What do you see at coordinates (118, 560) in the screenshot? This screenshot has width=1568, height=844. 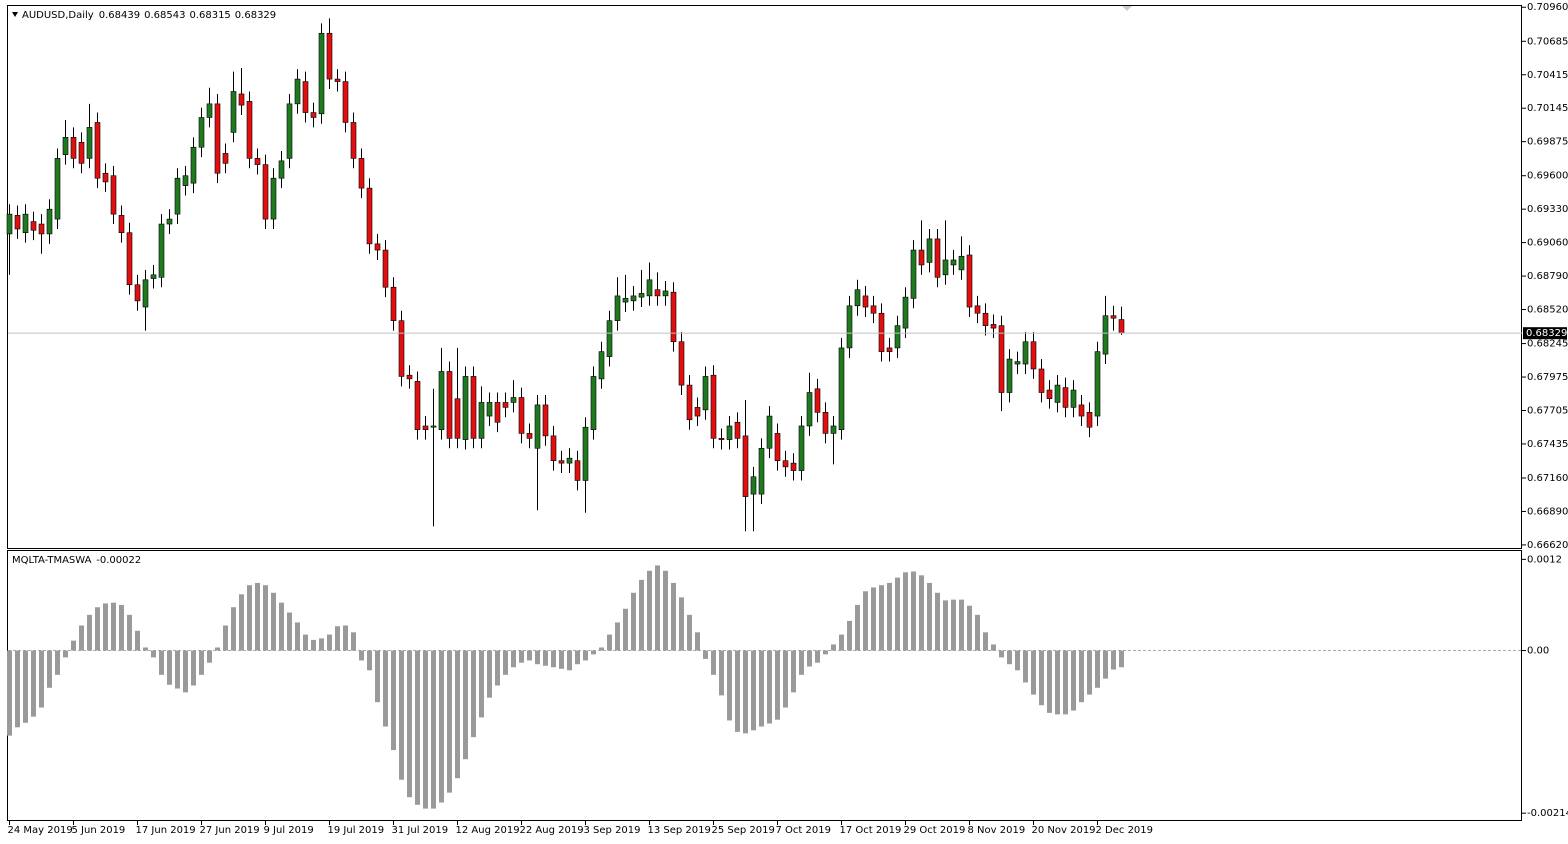 I see `indicator-value: -0.00022` at bounding box center [118, 560].